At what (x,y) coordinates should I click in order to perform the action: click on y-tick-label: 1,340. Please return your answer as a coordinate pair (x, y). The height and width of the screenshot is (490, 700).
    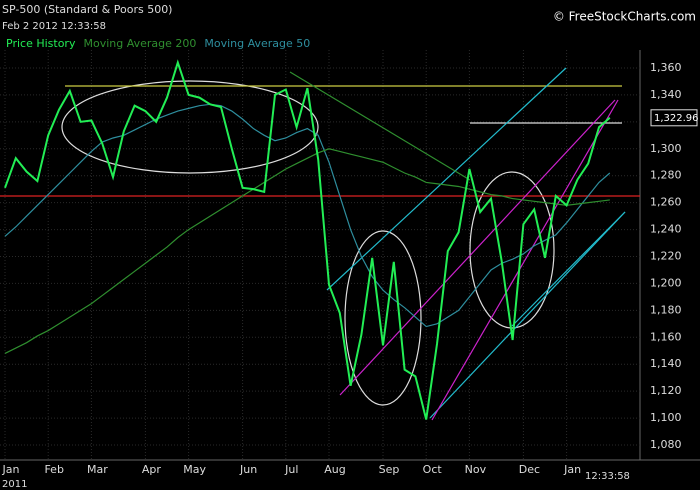
    Looking at the image, I should click on (666, 94).